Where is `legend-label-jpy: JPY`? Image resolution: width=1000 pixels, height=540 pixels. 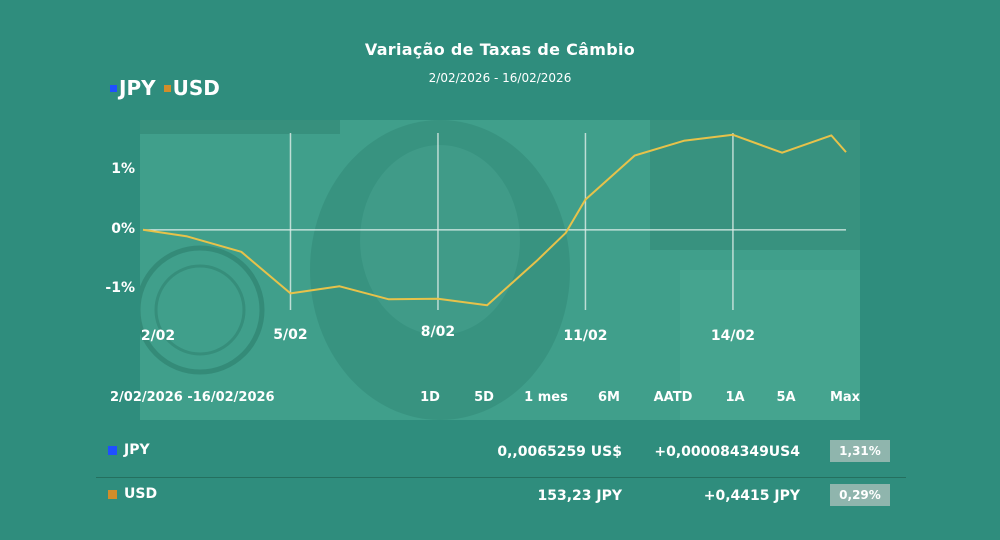 legend-label-jpy: JPY is located at coordinates (137, 88).